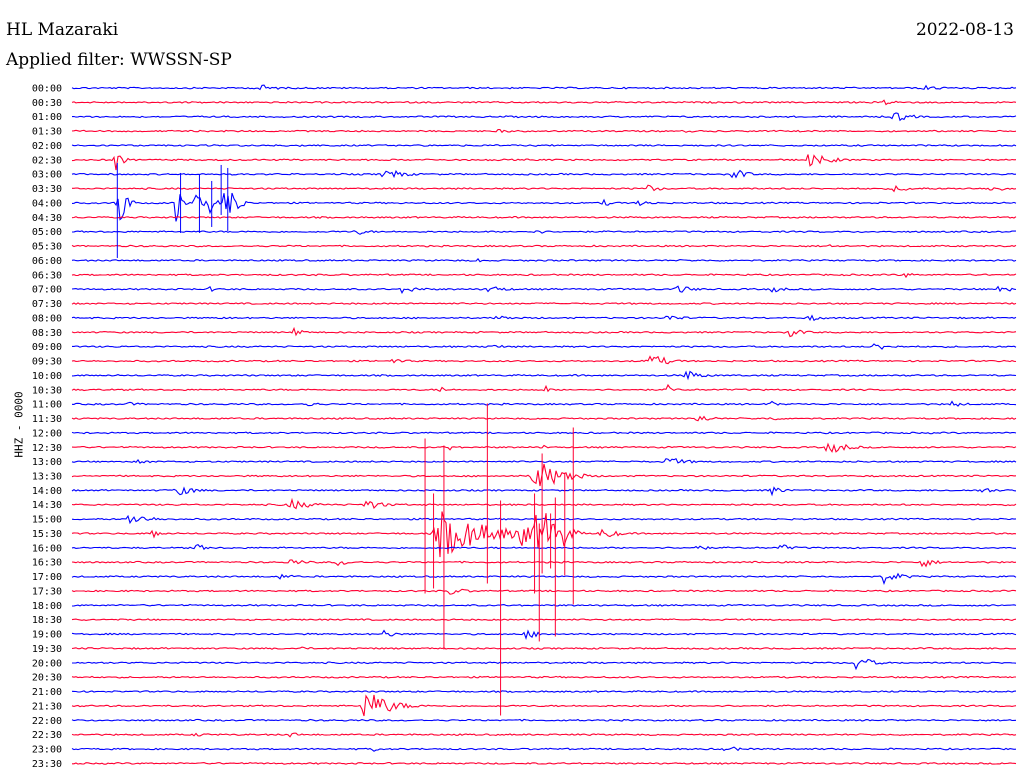 The height and width of the screenshot is (780, 1024). Describe the element at coordinates (544, 648) in the screenshot. I see `trace-row-1930` at that location.